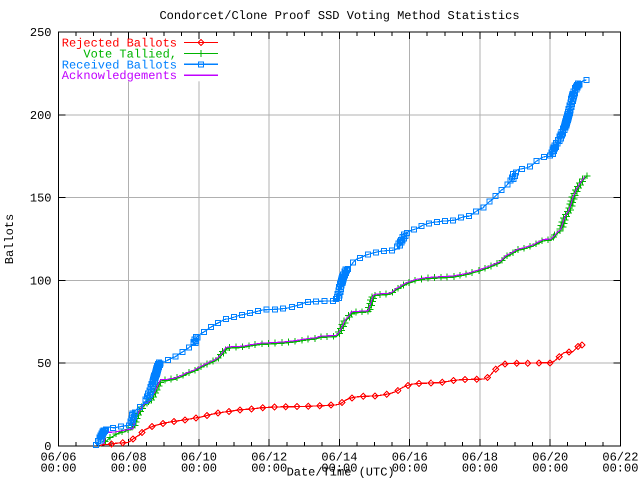 The image size is (640, 480). What do you see at coordinates (480, 458) in the screenshot?
I see `svg-text: 06/18` at bounding box center [480, 458].